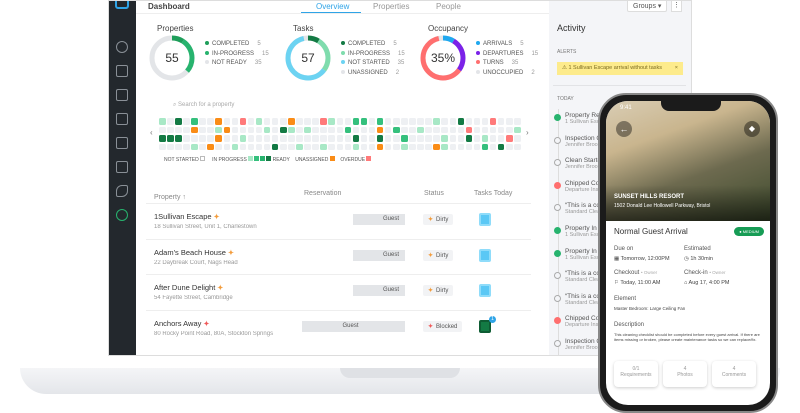 Image resolution: width=800 pixels, height=413 pixels. I want to click on groups-dropdown: Groups ▾, so click(647, 6).